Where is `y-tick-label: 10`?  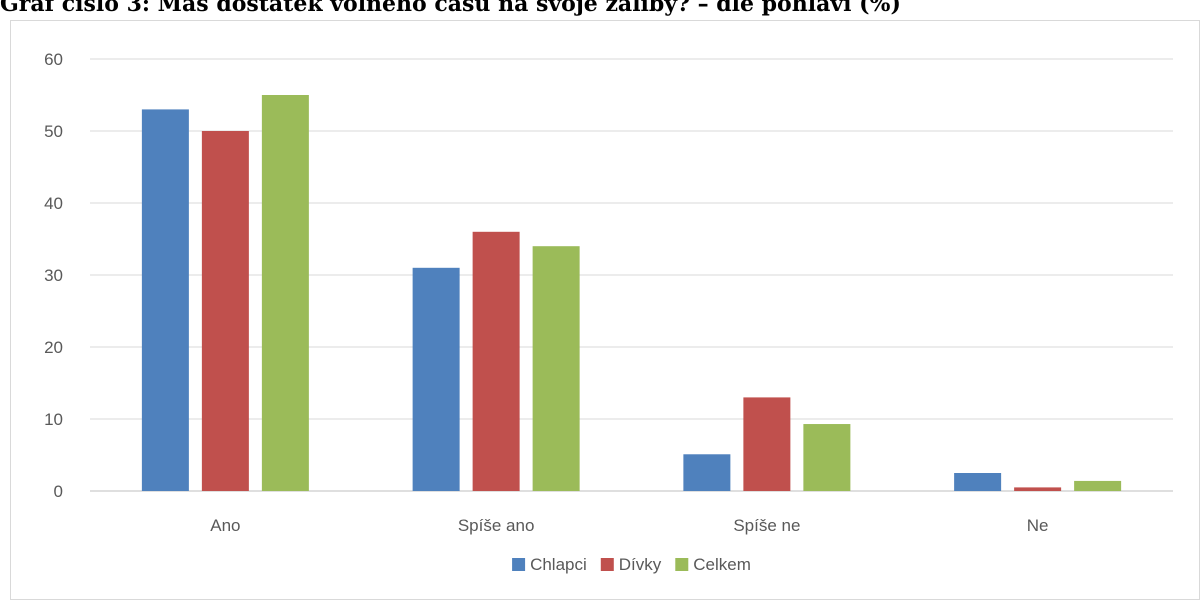
y-tick-label: 10 is located at coordinates (53, 419).